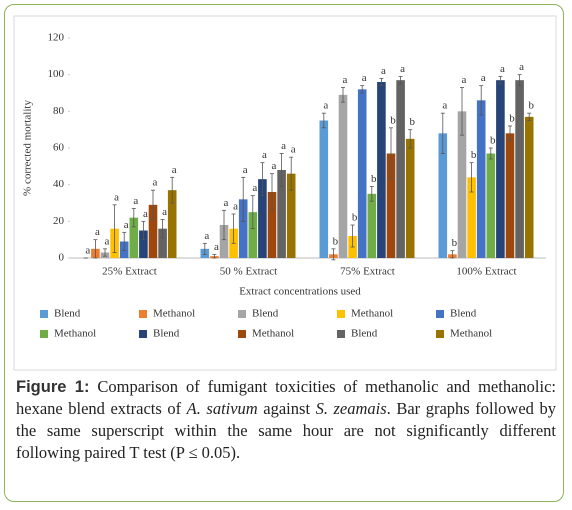 This screenshot has height=510, width=572. Describe the element at coordinates (59, 221) in the screenshot. I see `y-tick-label: 20` at that location.